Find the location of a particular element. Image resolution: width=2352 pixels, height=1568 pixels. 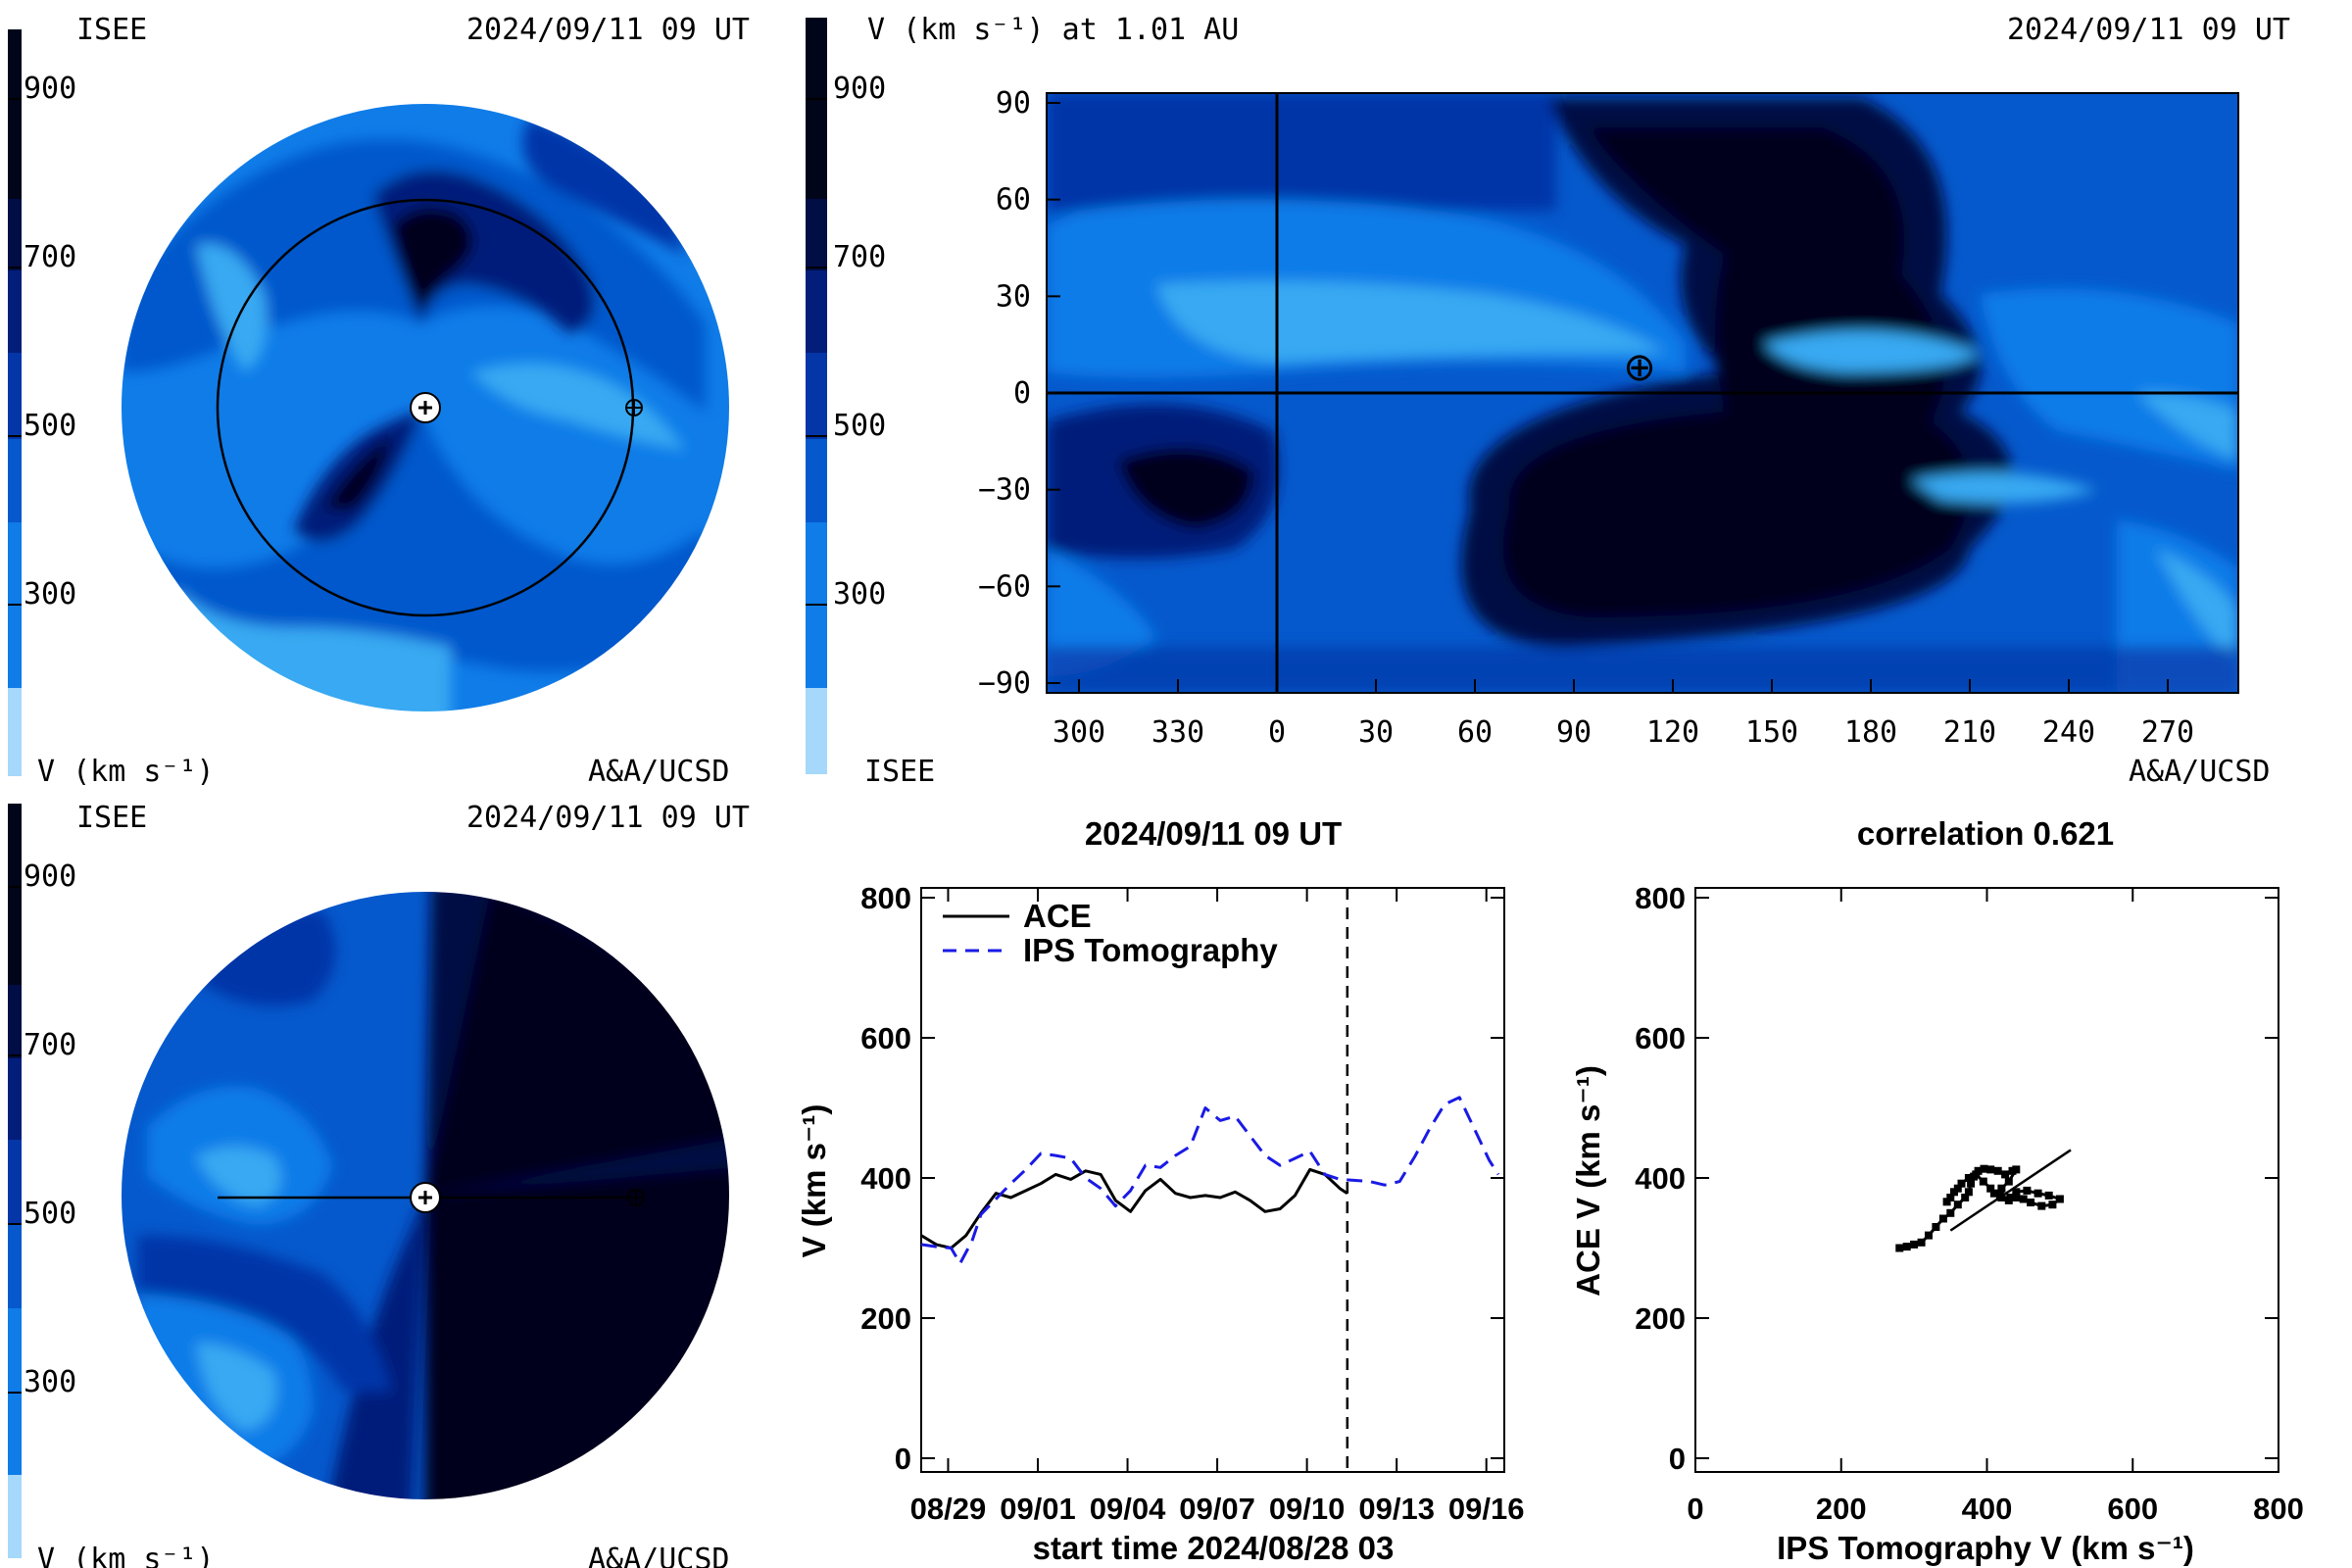

scatter-x-tick-label: 0 is located at coordinates (1695, 1509).